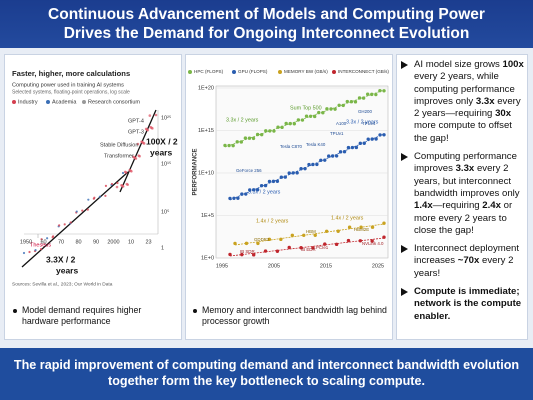 The width and height of the screenshot is (533, 400). I want to click on x-tick-label: 2005, so click(274, 266).